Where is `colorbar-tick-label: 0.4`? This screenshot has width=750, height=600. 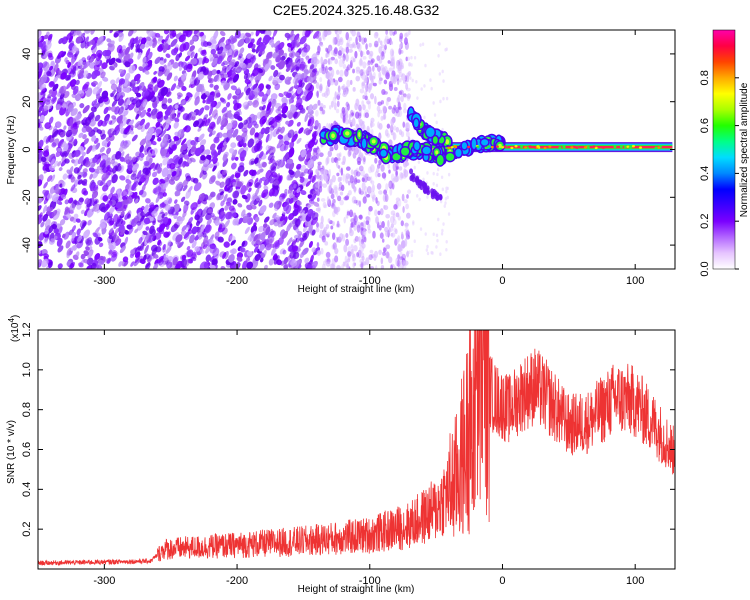 colorbar-tick-label: 0.4 is located at coordinates (705, 173).